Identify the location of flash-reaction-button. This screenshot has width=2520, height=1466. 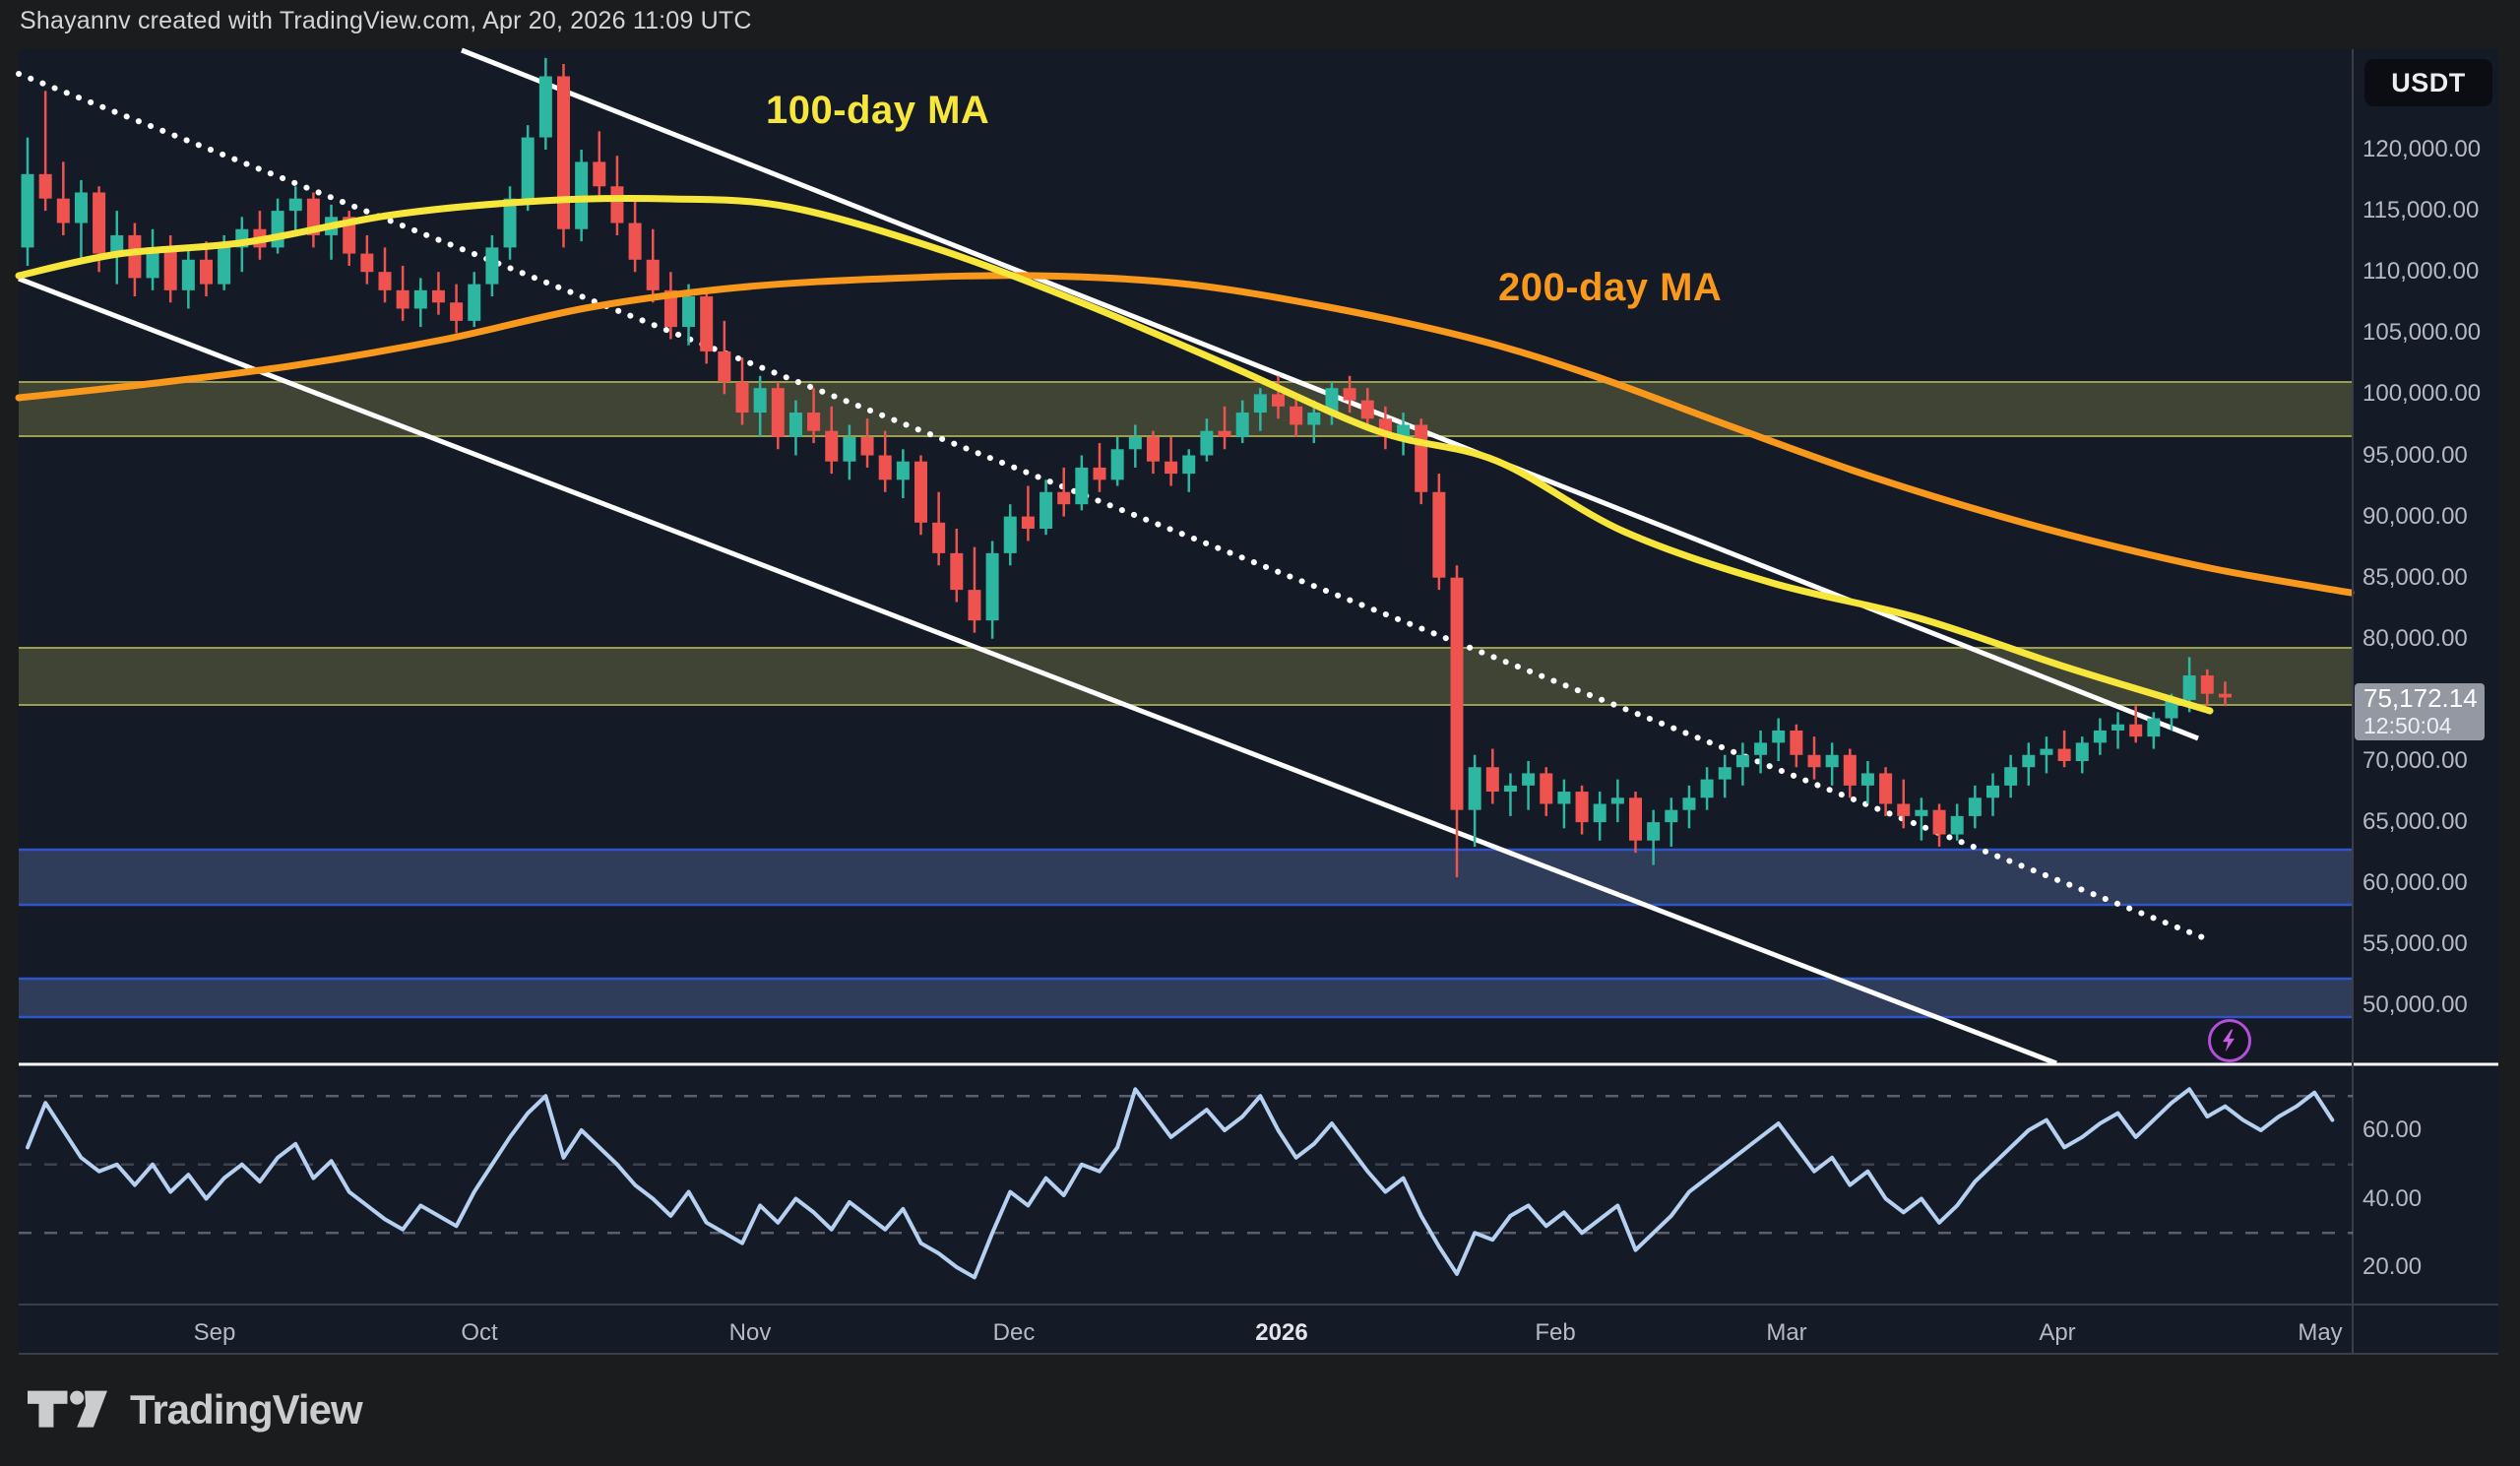
(2229, 1041).